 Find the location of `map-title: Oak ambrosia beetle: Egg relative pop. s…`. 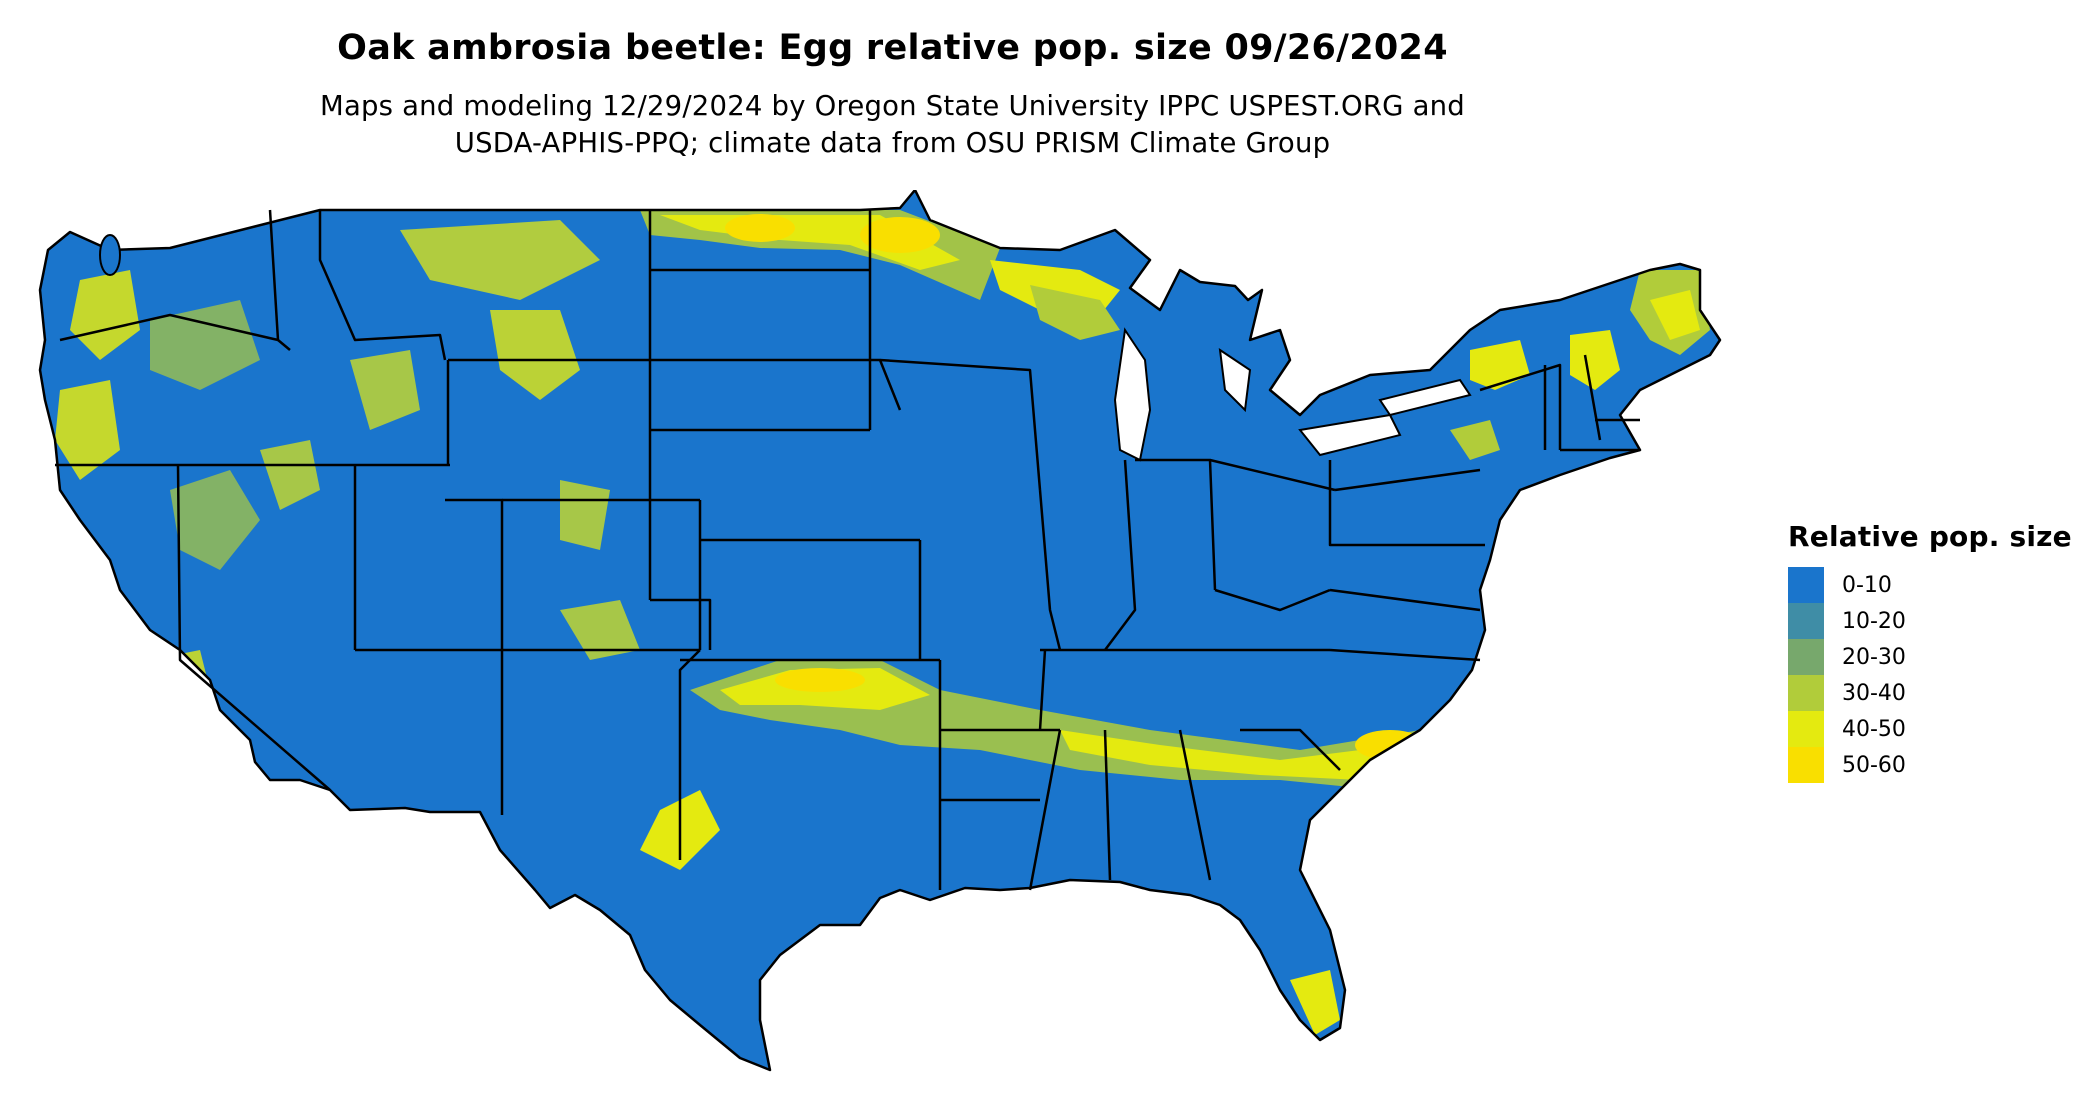

map-title: Oak ambrosia beetle: Egg relative pop. s… is located at coordinates (892, 48).